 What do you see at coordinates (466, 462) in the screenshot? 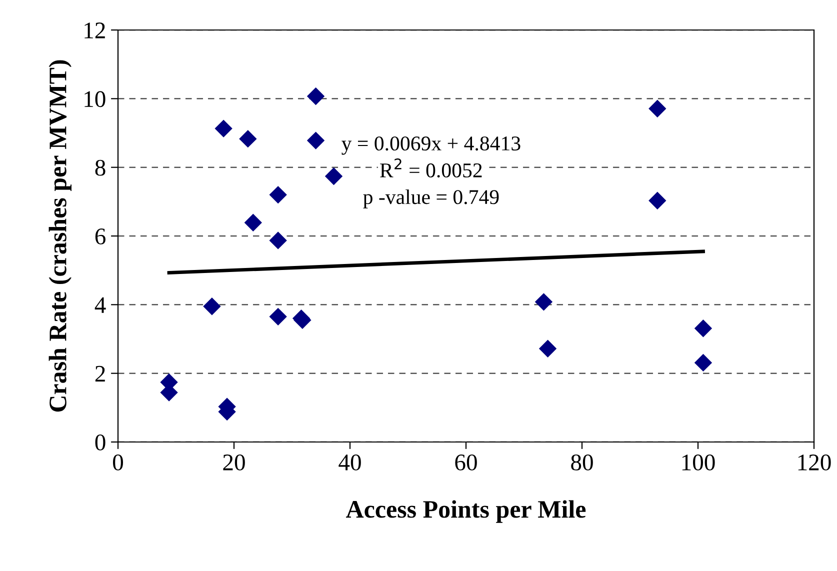
I see `x-tick-label: 60` at bounding box center [466, 462].